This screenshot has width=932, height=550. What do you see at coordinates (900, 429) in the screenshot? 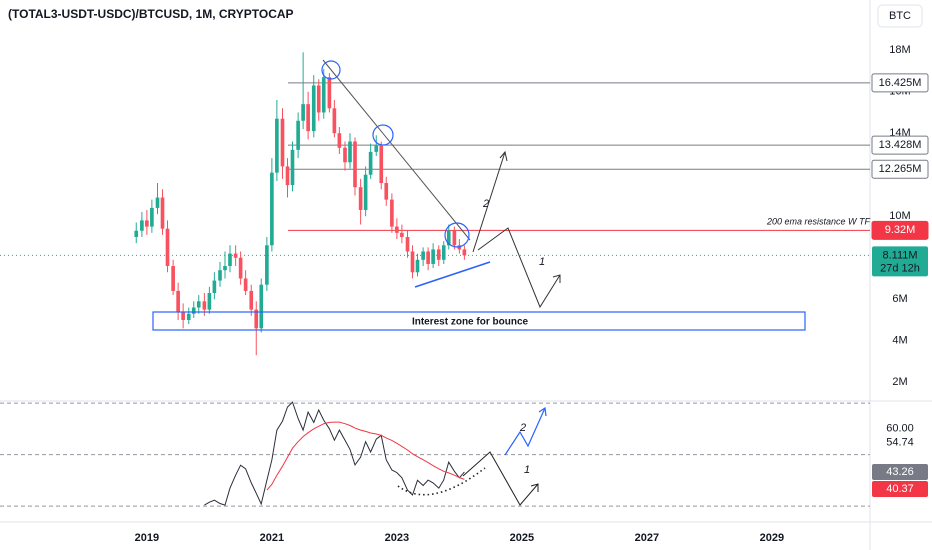
I see `y-tick-label: 60.00` at bounding box center [900, 429].